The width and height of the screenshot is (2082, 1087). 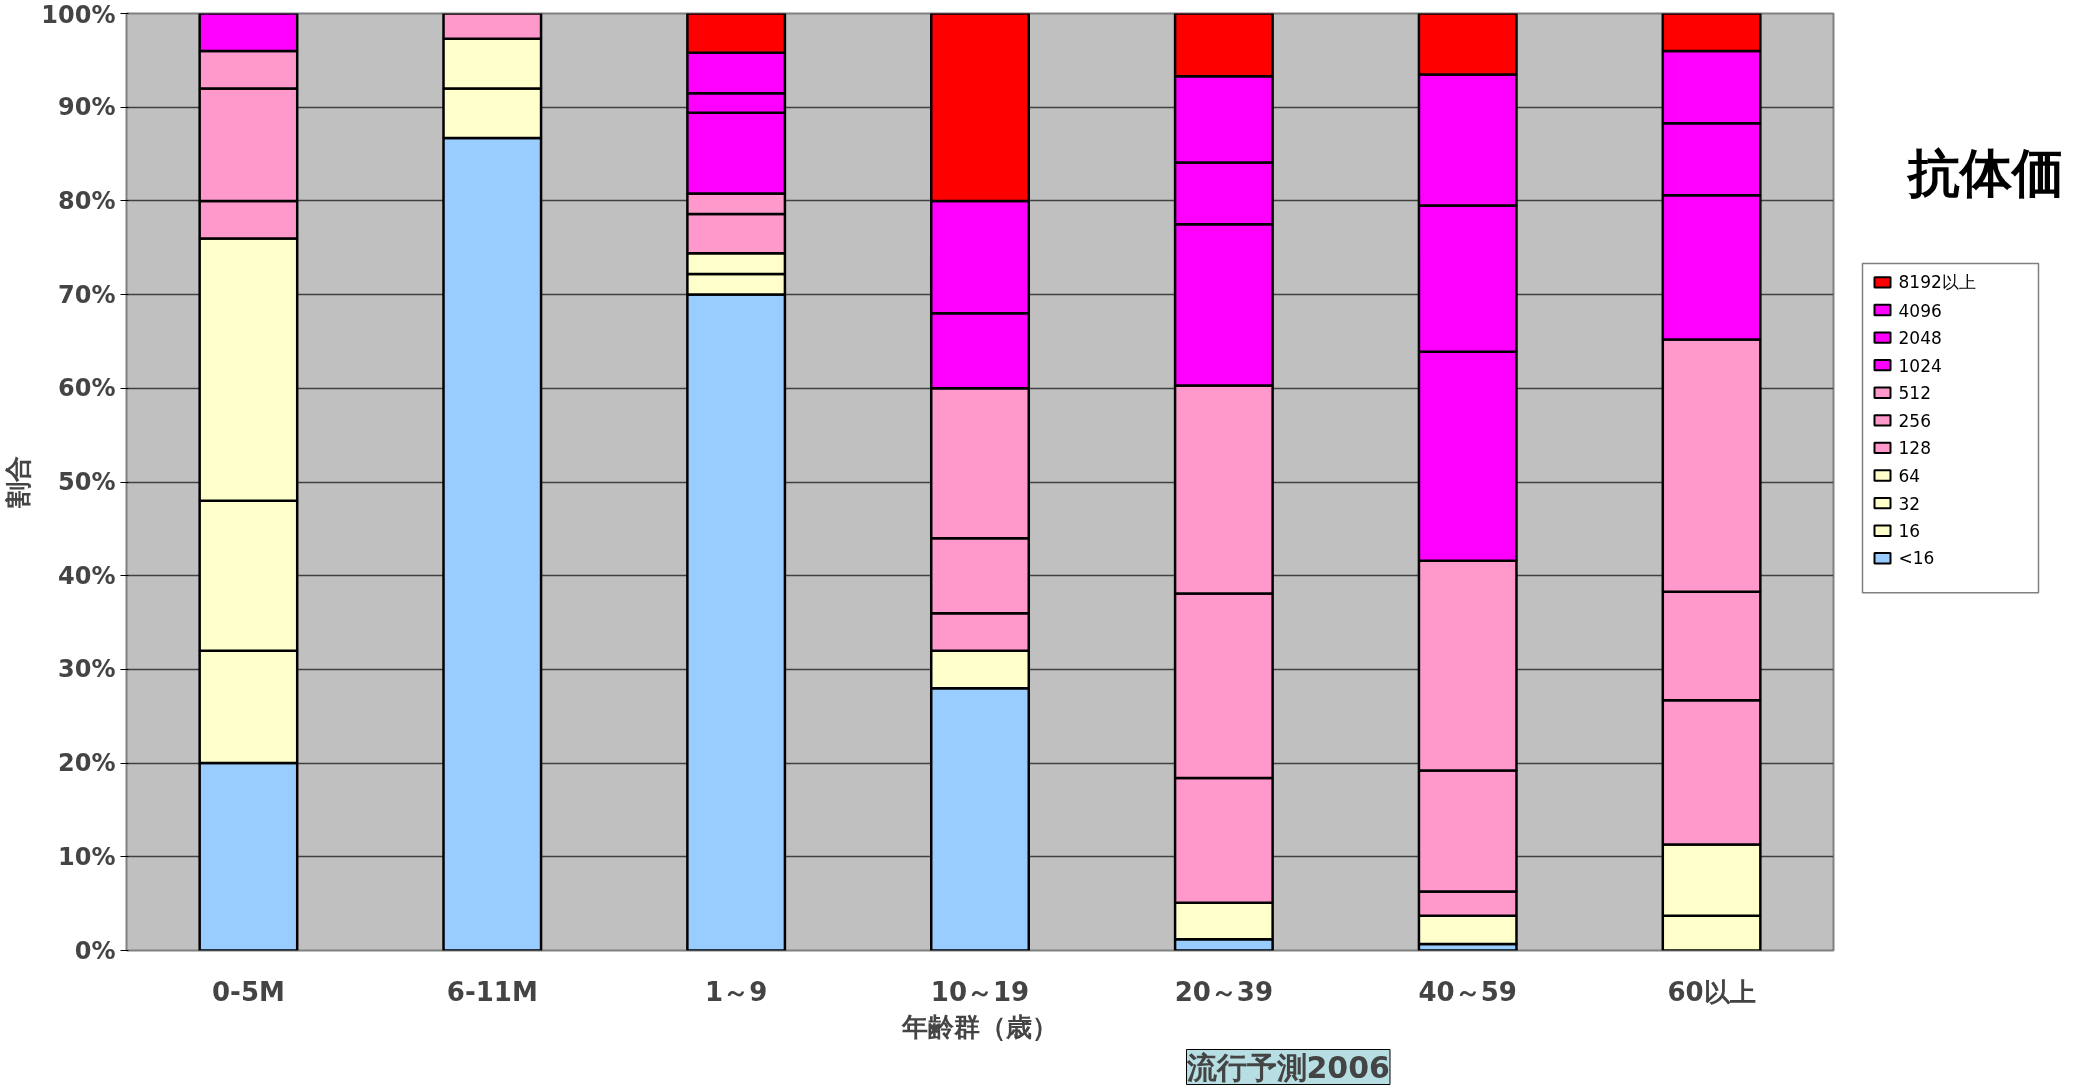 What do you see at coordinates (1916, 558) in the screenshot?
I see `legend-label: <16` at bounding box center [1916, 558].